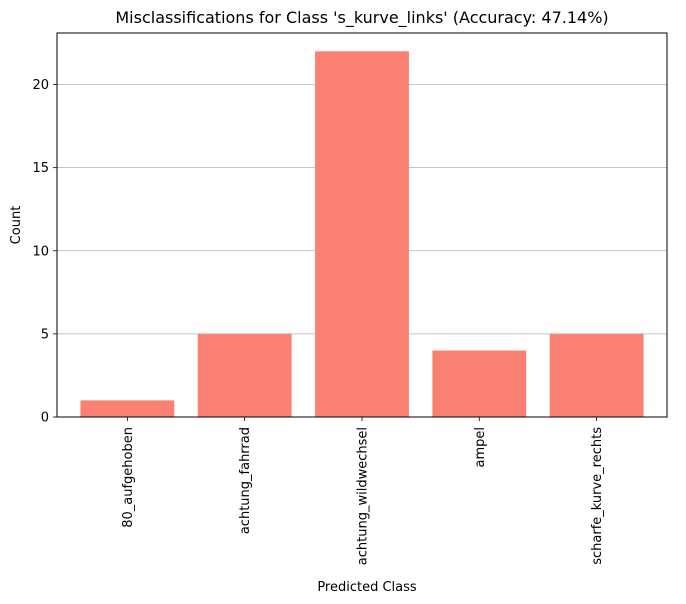 The image size is (686, 604). What do you see at coordinates (40, 168) in the screenshot?
I see `y-tick-label: 15` at bounding box center [40, 168].